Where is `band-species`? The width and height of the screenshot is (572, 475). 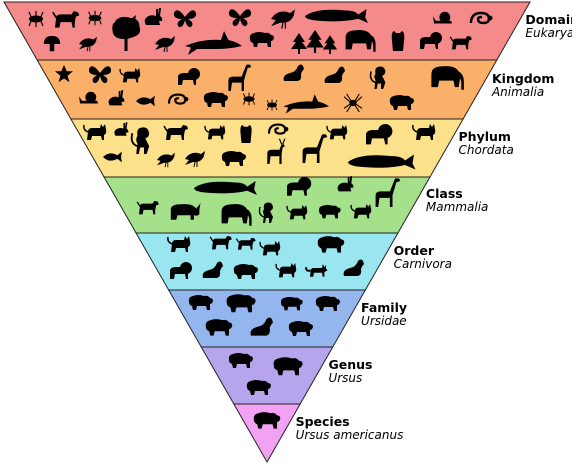 band-species is located at coordinates (267, 433).